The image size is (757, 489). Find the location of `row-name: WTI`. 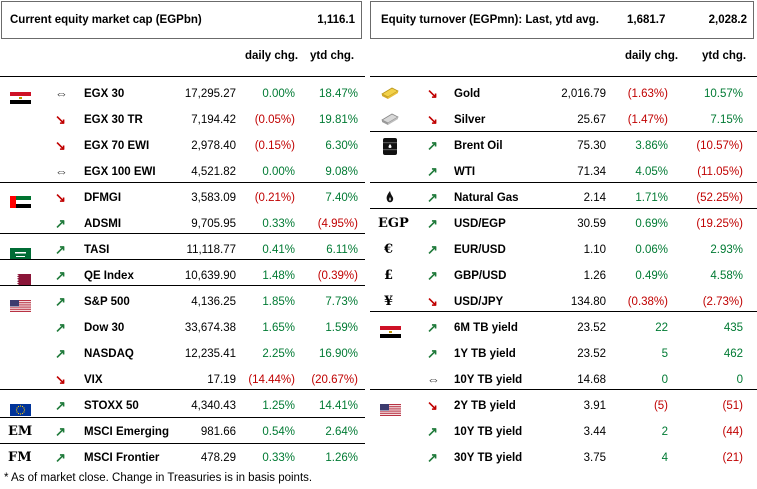

row-name: WTI is located at coordinates (465, 172).